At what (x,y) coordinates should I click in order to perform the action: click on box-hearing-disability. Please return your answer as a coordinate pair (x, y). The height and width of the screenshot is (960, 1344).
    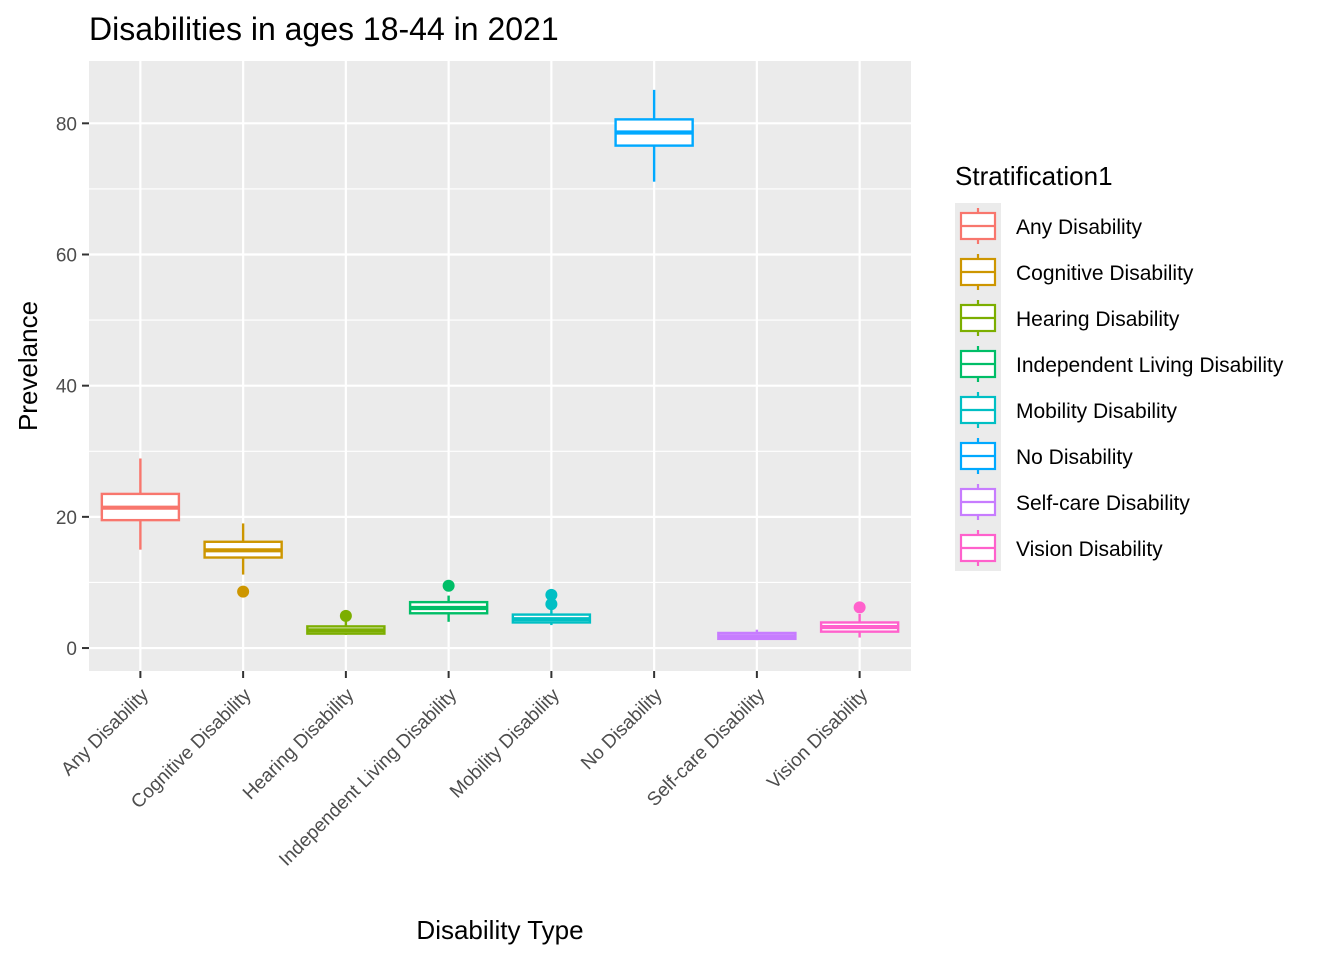
    Looking at the image, I should click on (346, 622).